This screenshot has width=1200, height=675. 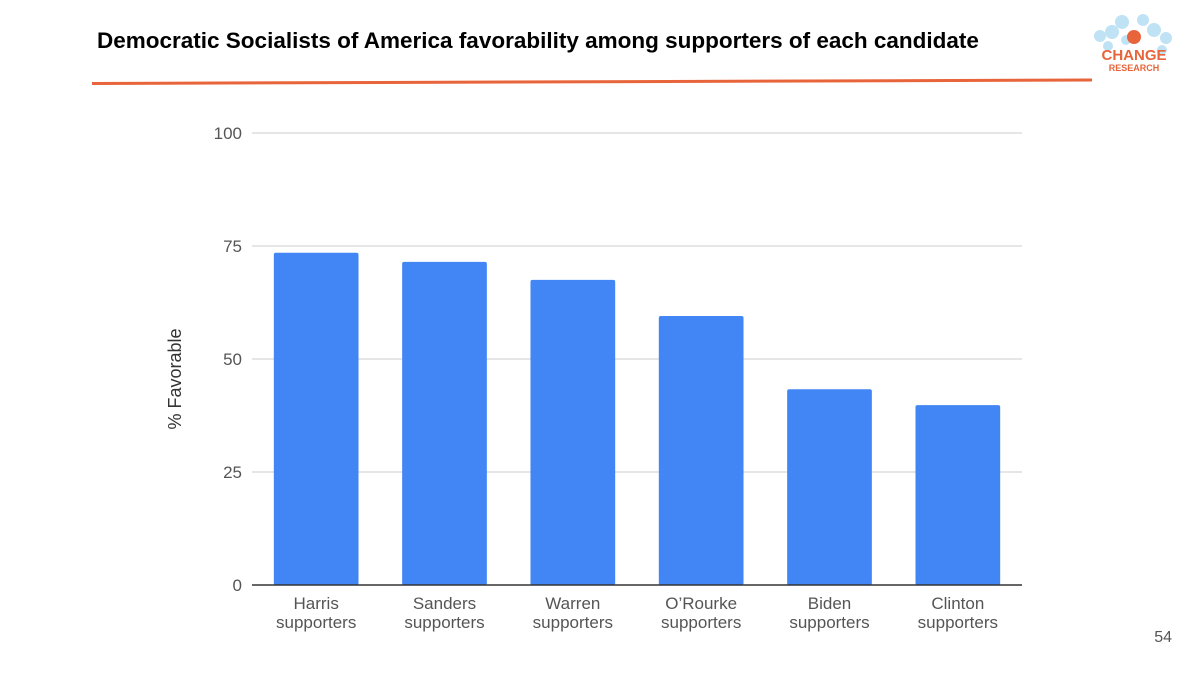 I want to click on logo-bubbles, so click(x=1133, y=34).